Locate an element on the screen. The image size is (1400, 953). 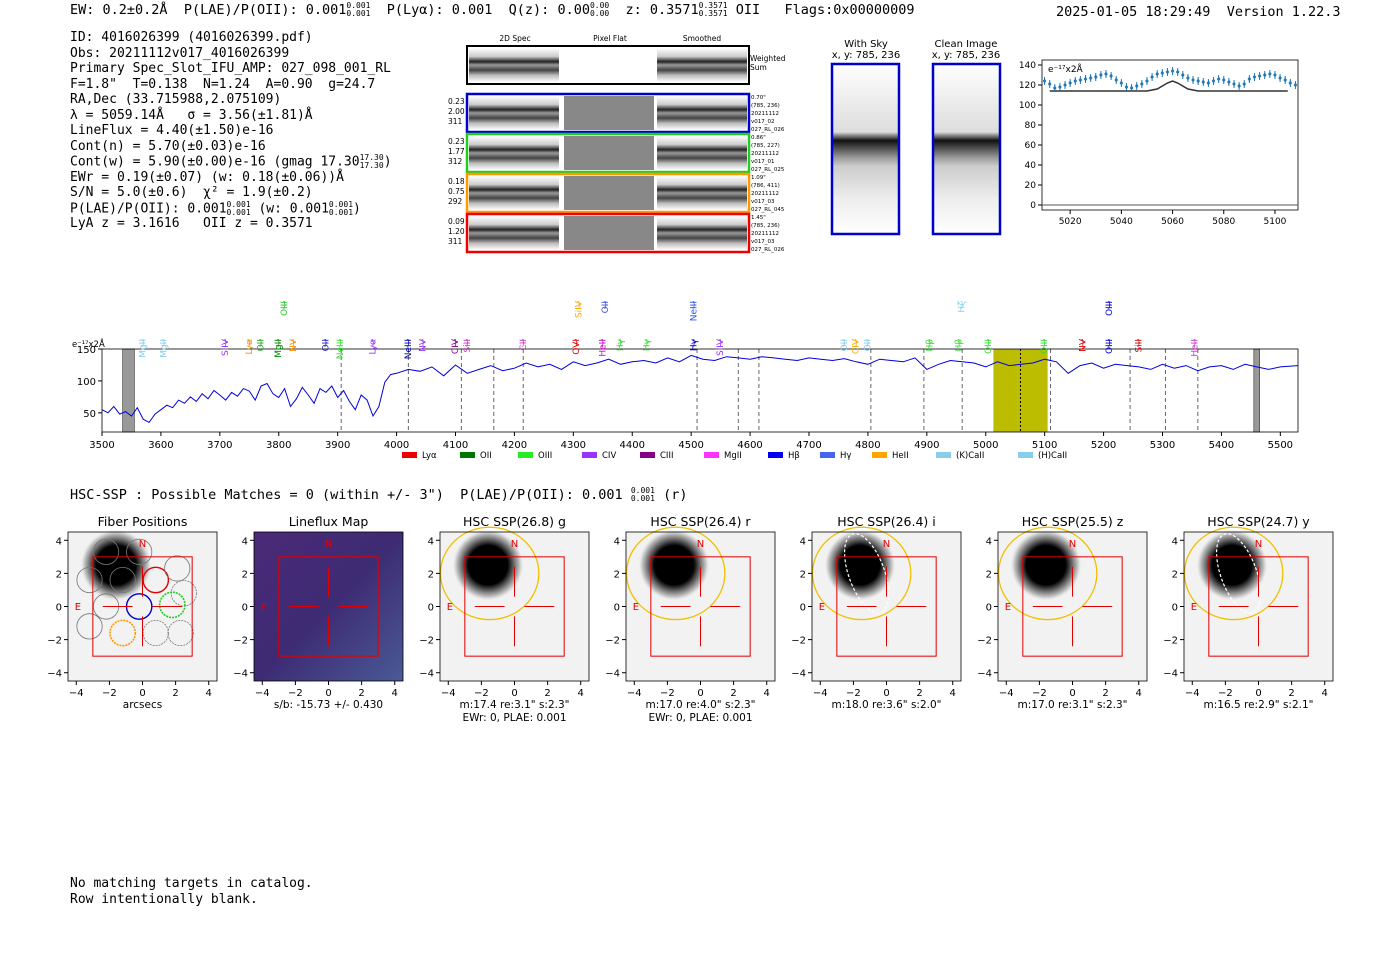
with-sky-coords: x, y: 785, 236 is located at coordinates (866, 55).